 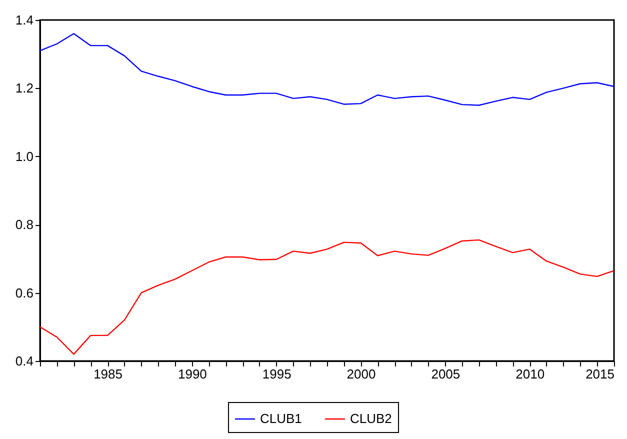 What do you see at coordinates (192, 374) in the screenshot?
I see `x-tick-label: 1990` at bounding box center [192, 374].